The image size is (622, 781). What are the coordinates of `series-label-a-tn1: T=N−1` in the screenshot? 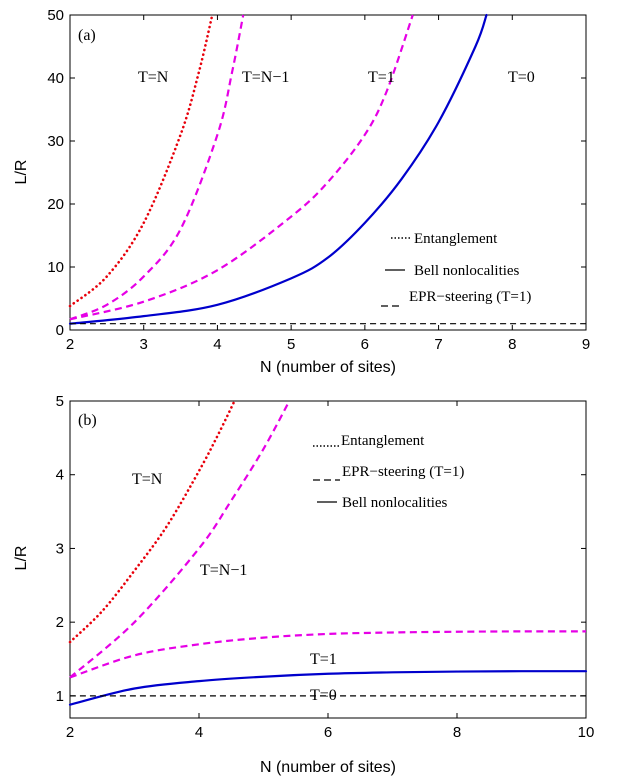 It's located at (265, 77).